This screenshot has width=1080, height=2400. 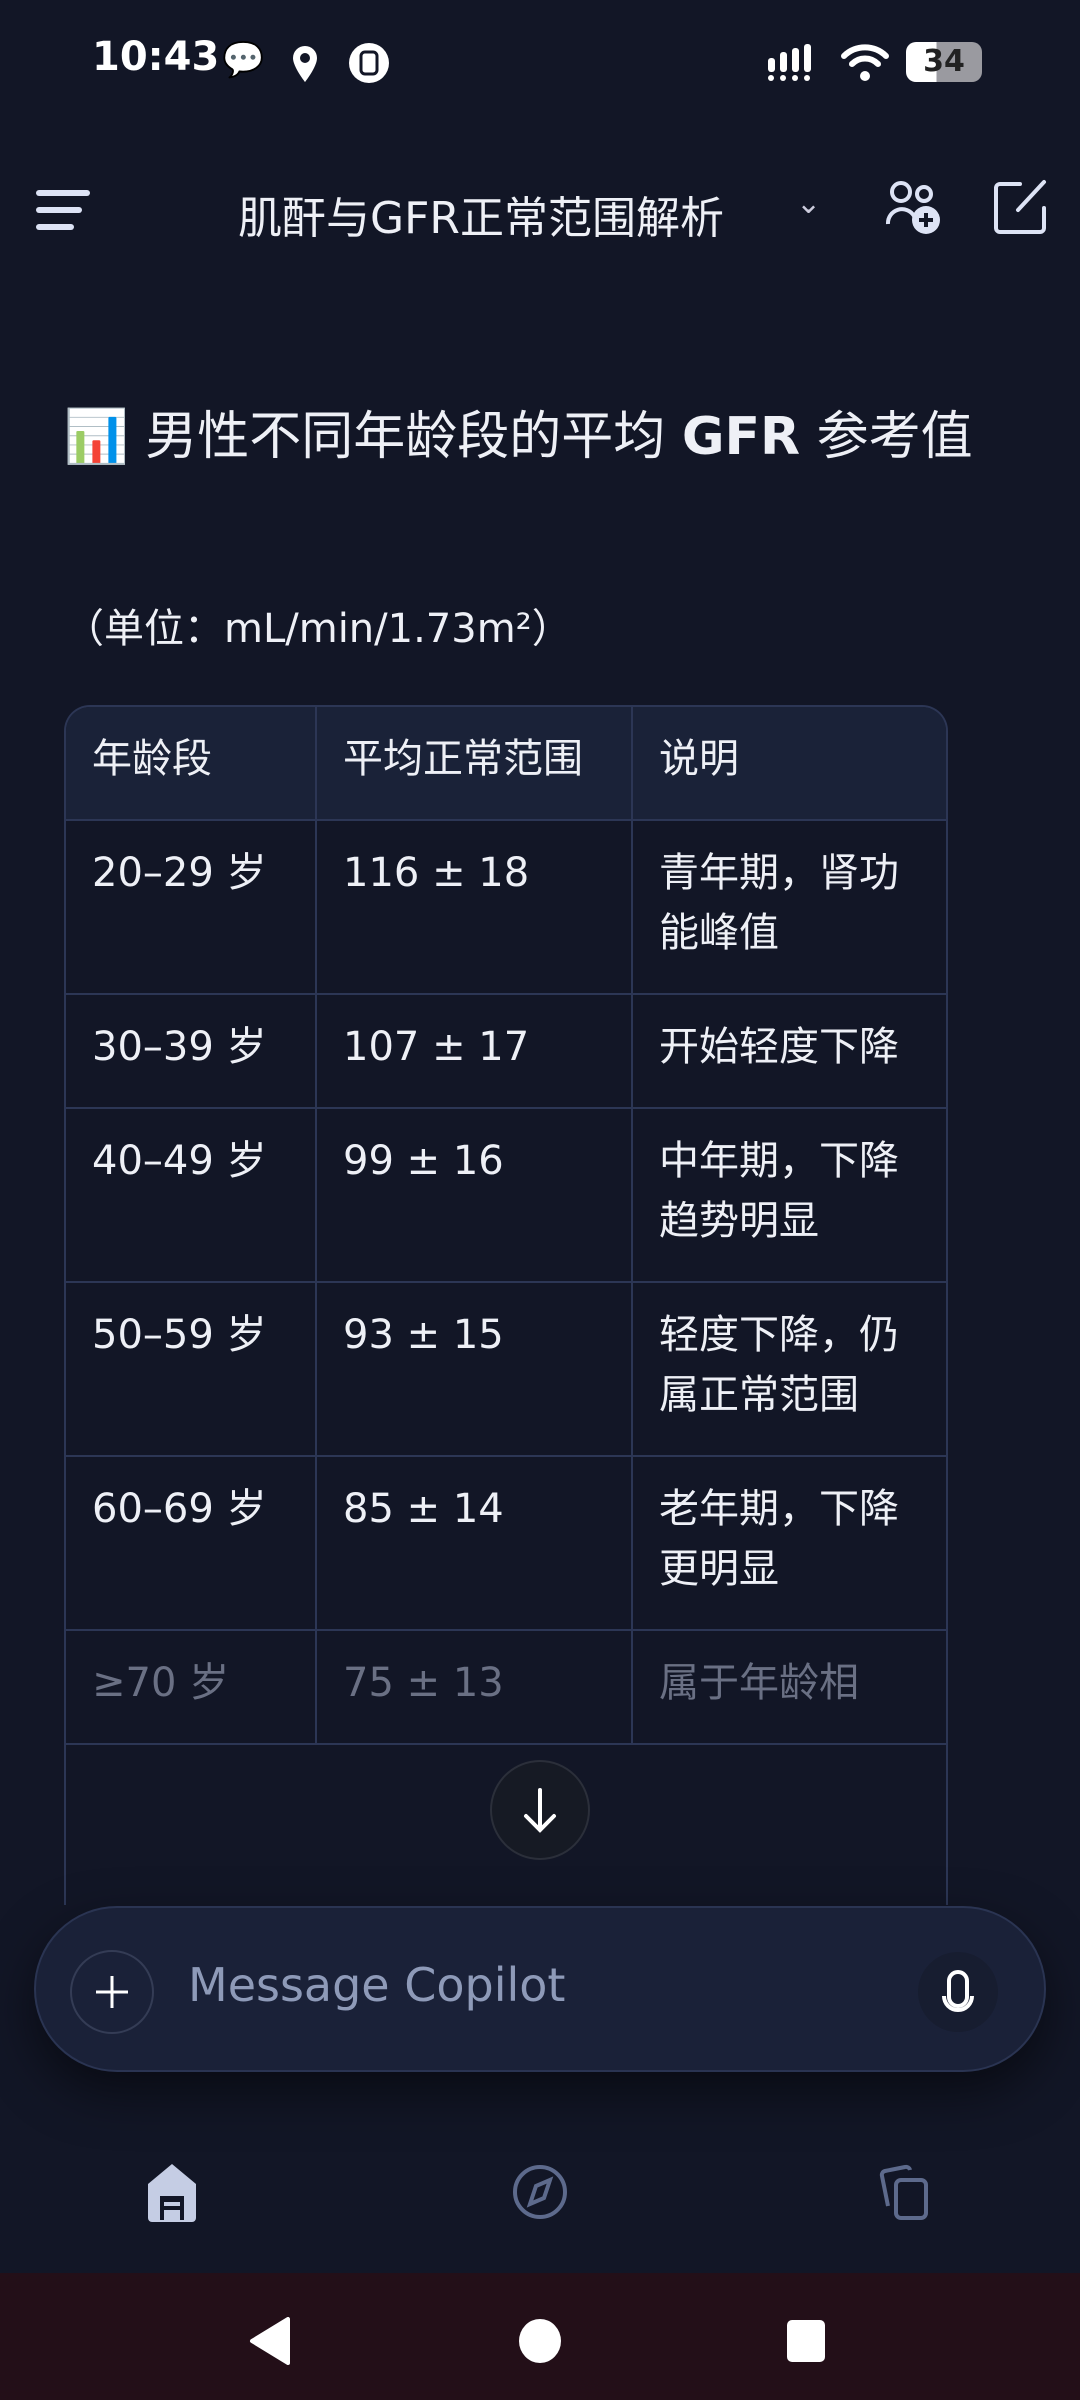 I want to click on new-chat-icon, so click(x=1020, y=208).